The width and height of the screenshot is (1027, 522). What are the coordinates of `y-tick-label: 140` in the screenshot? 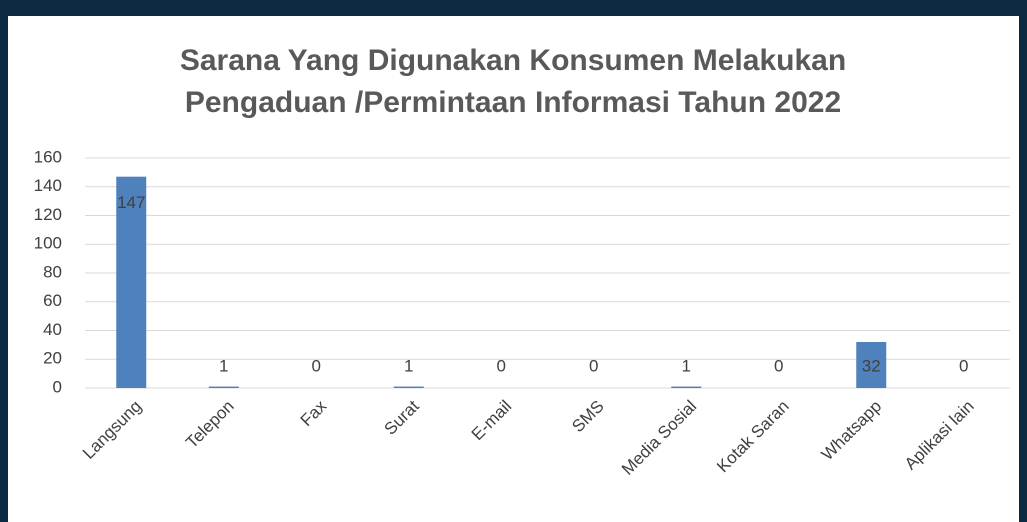 It's located at (48, 185).